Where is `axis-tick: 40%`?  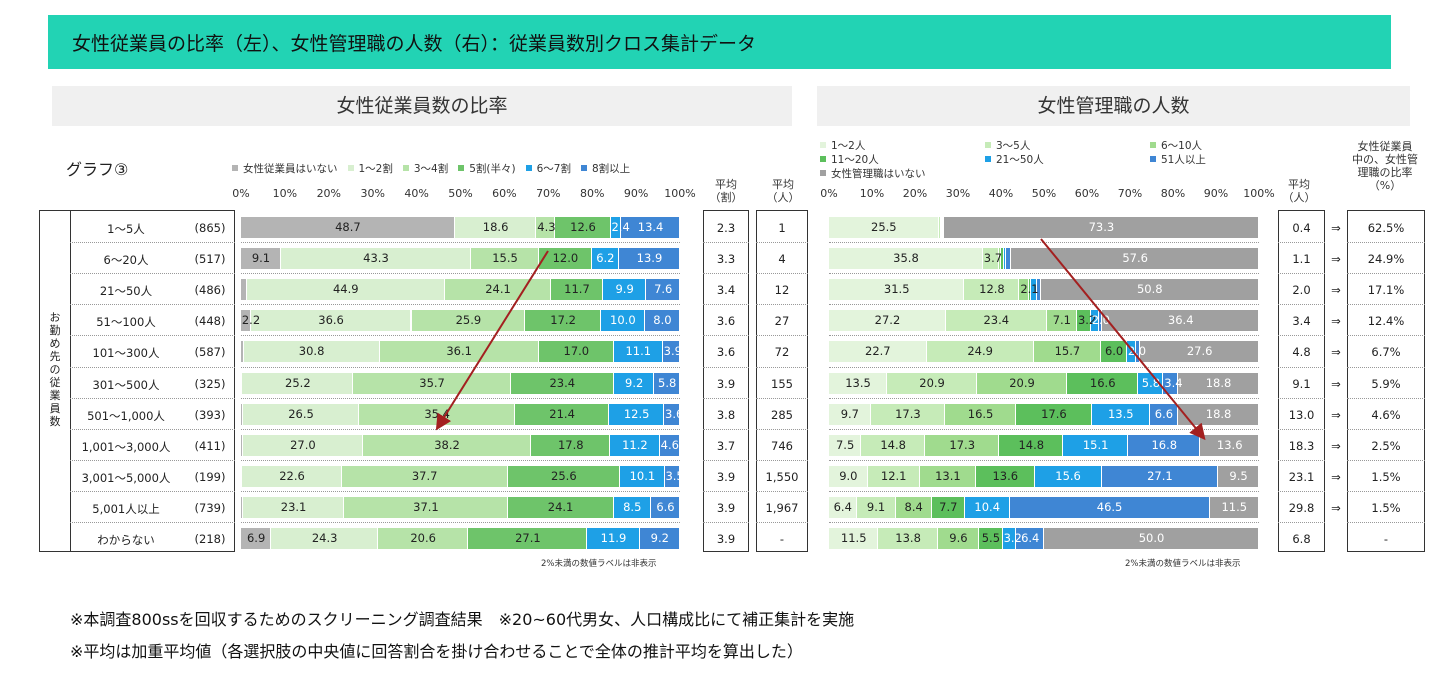 axis-tick: 40% is located at coordinates (416, 193).